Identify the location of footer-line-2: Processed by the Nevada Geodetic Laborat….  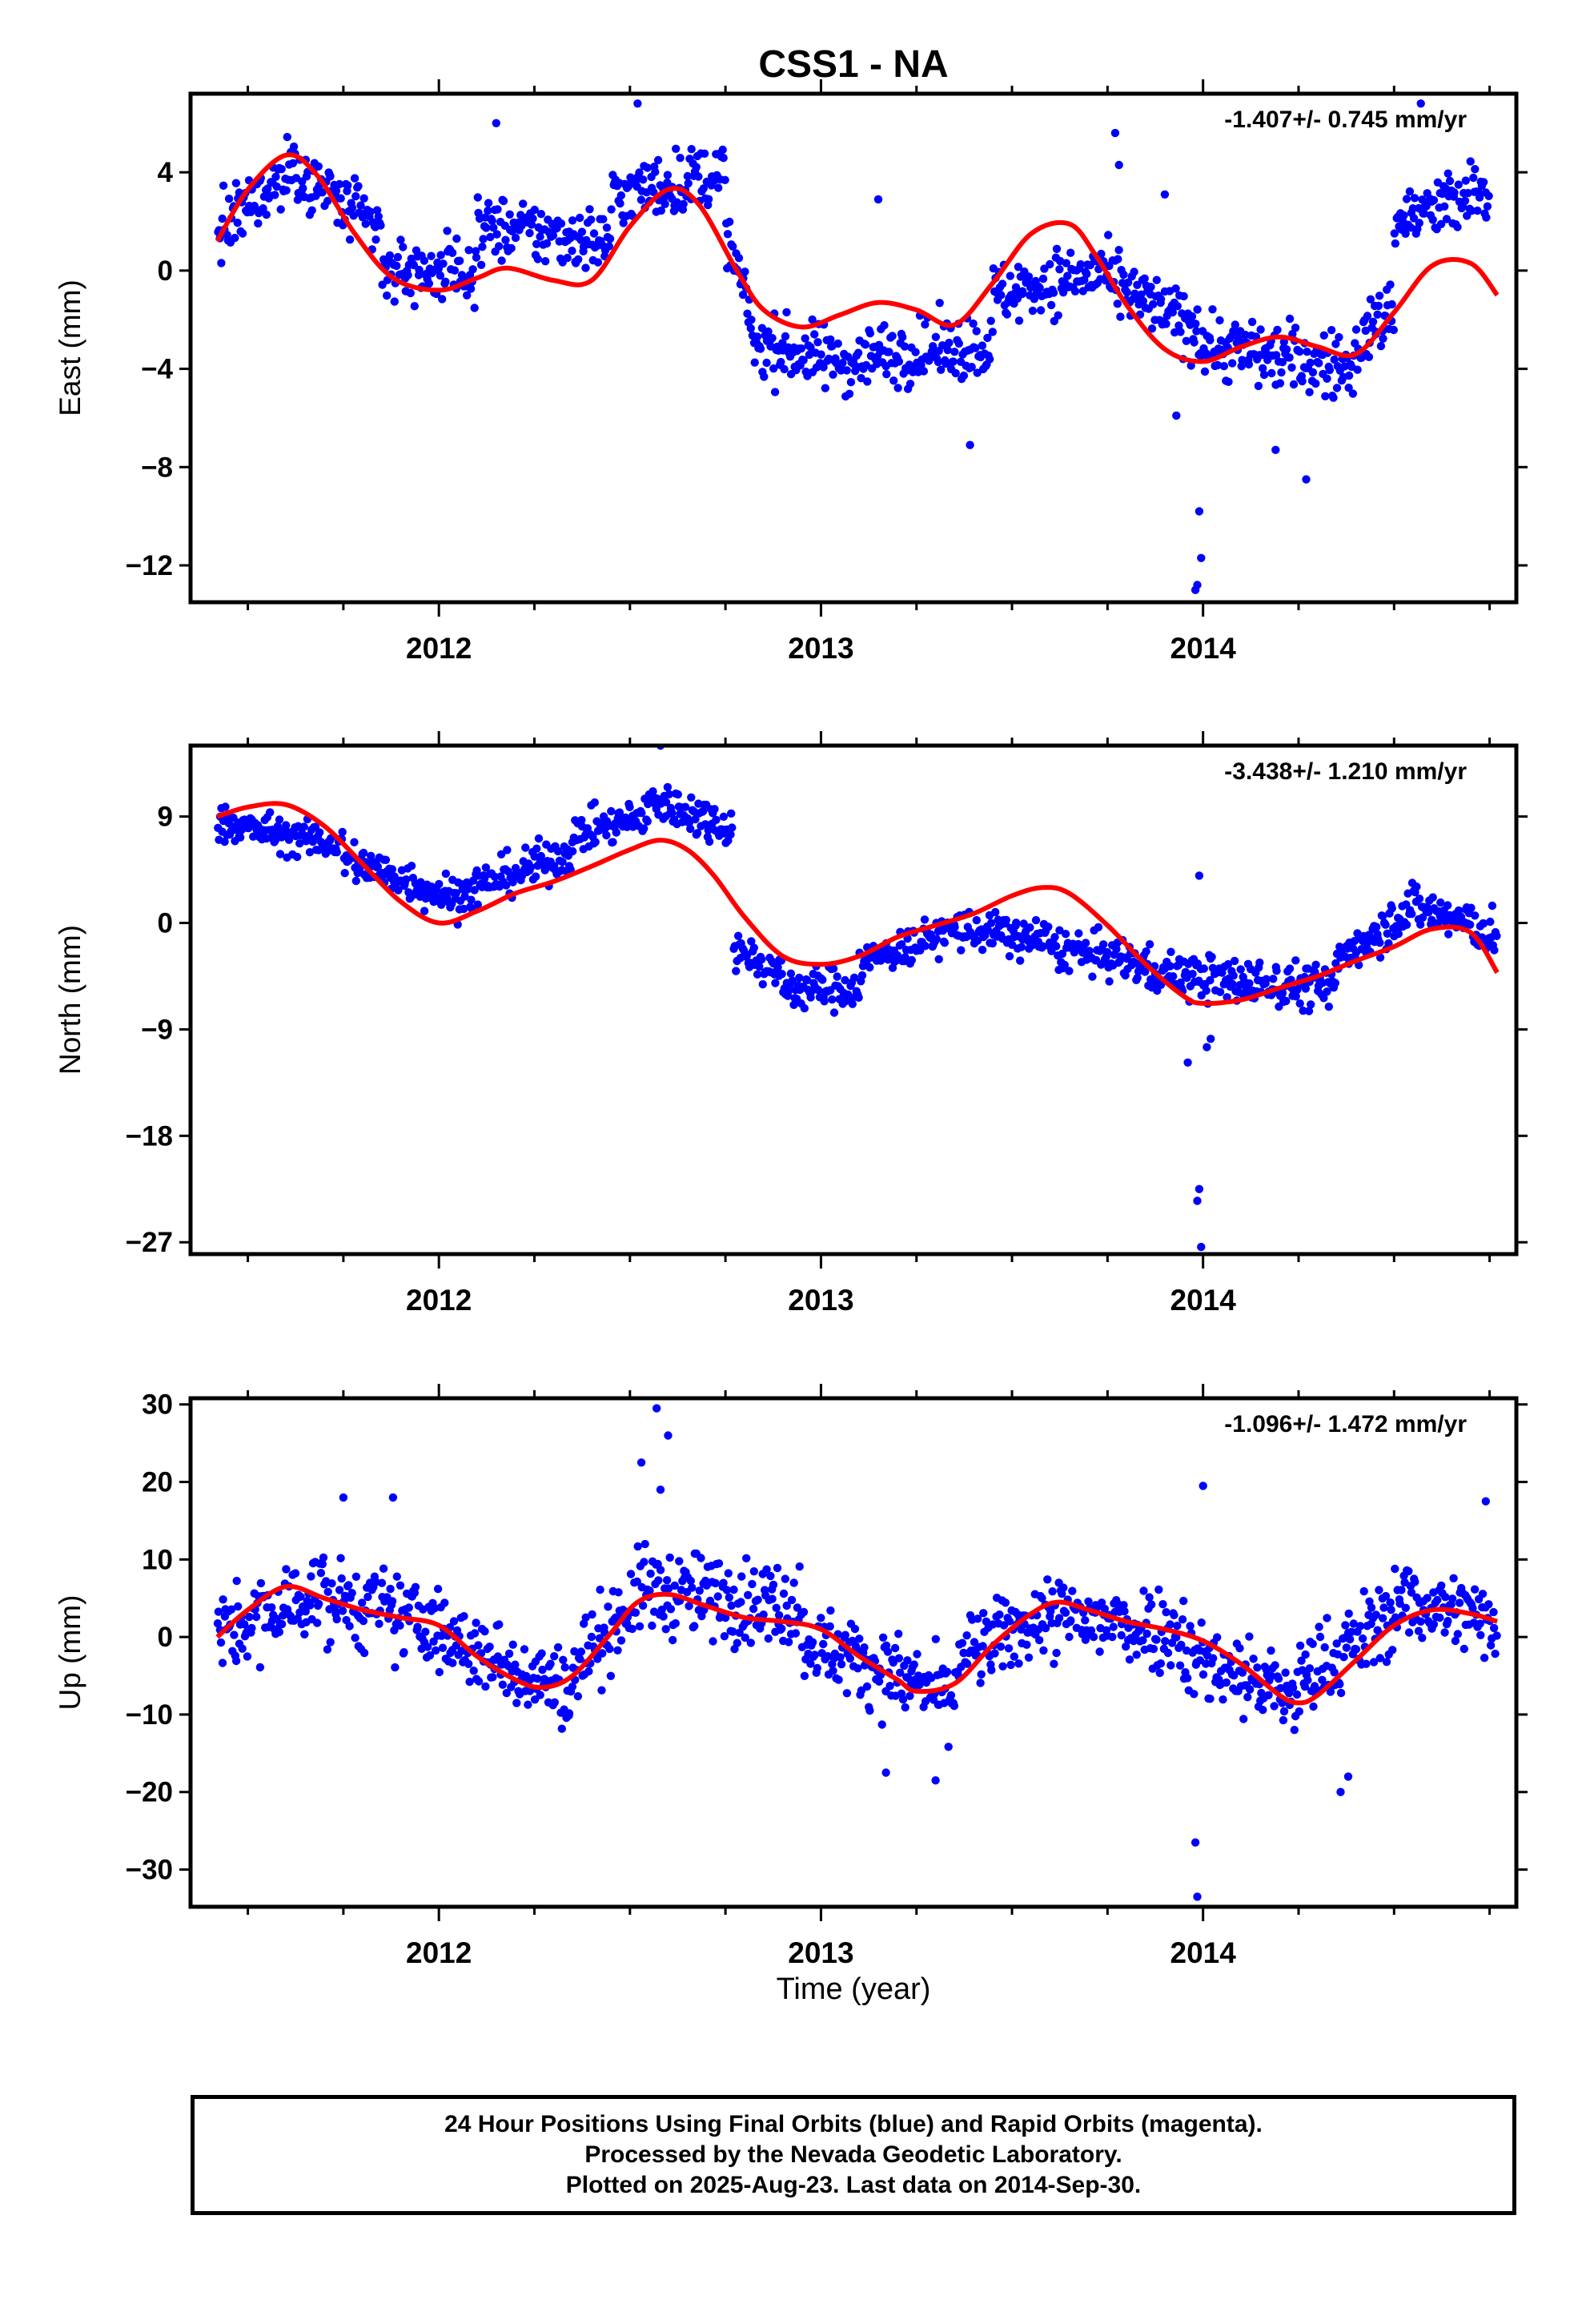
(853, 2154).